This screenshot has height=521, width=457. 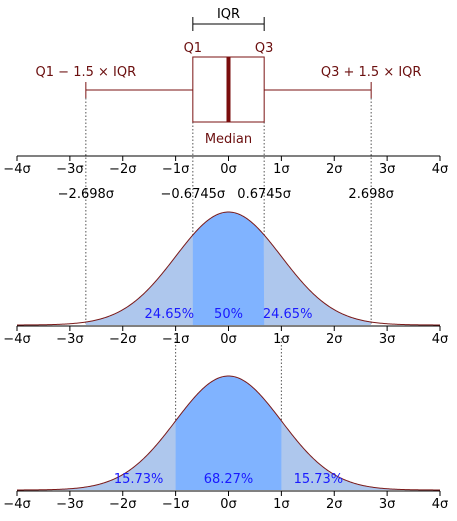 I want to click on upper-whisker-label: Q3 + 1.5 × IQR, so click(x=371, y=72).